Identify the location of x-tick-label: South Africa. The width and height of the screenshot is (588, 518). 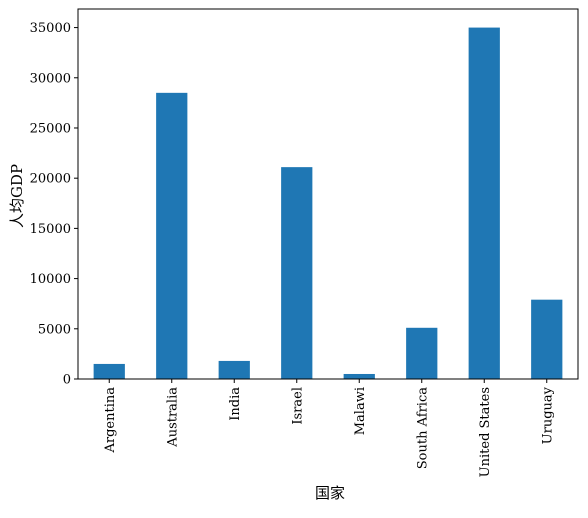
(422, 428).